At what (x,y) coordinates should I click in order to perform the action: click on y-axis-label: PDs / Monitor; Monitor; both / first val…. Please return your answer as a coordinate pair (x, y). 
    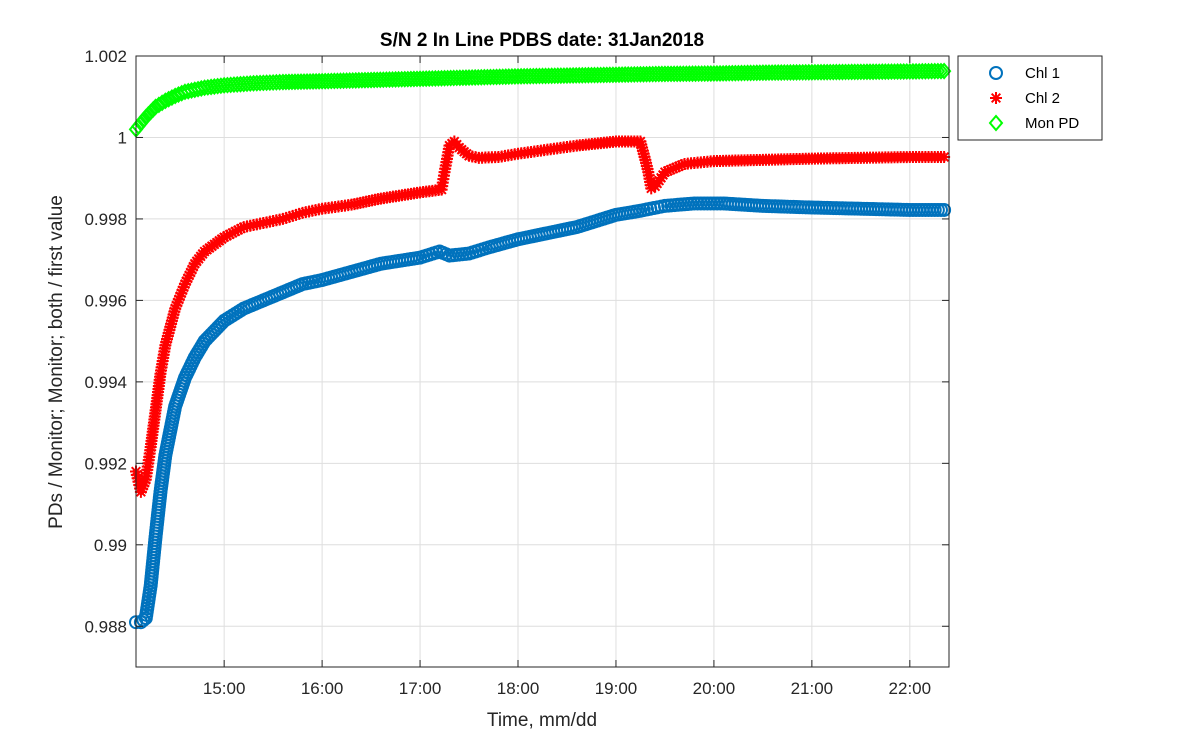
    Looking at the image, I should click on (56, 362).